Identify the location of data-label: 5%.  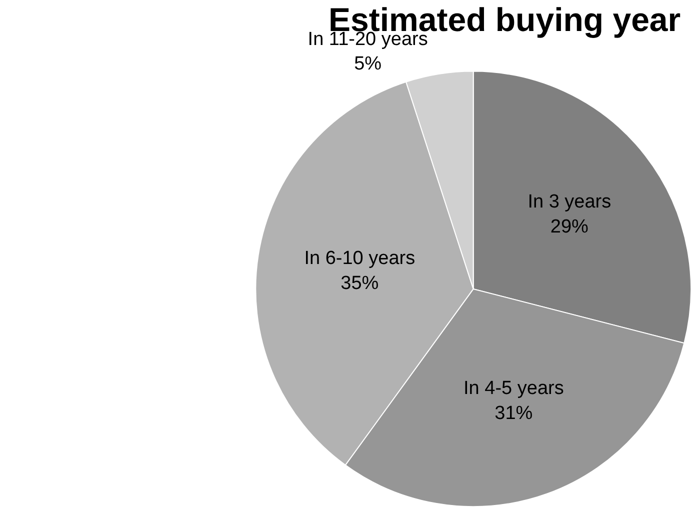
(368, 64).